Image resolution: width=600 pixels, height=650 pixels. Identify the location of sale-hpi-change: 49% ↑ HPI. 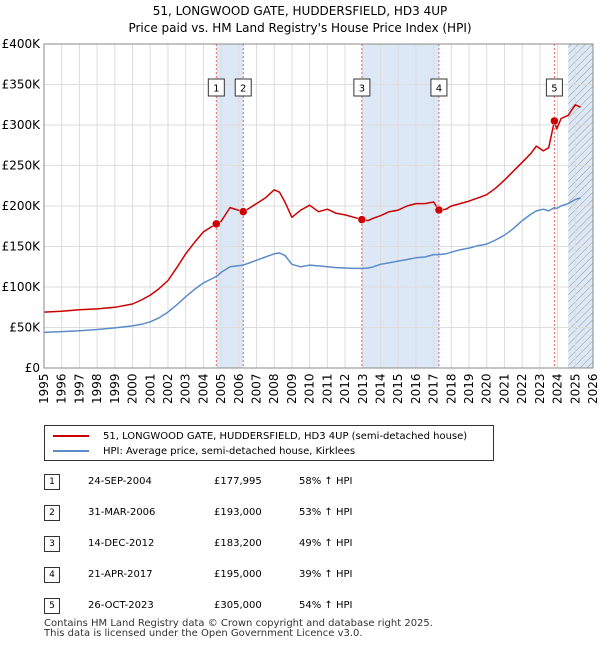
(326, 543).